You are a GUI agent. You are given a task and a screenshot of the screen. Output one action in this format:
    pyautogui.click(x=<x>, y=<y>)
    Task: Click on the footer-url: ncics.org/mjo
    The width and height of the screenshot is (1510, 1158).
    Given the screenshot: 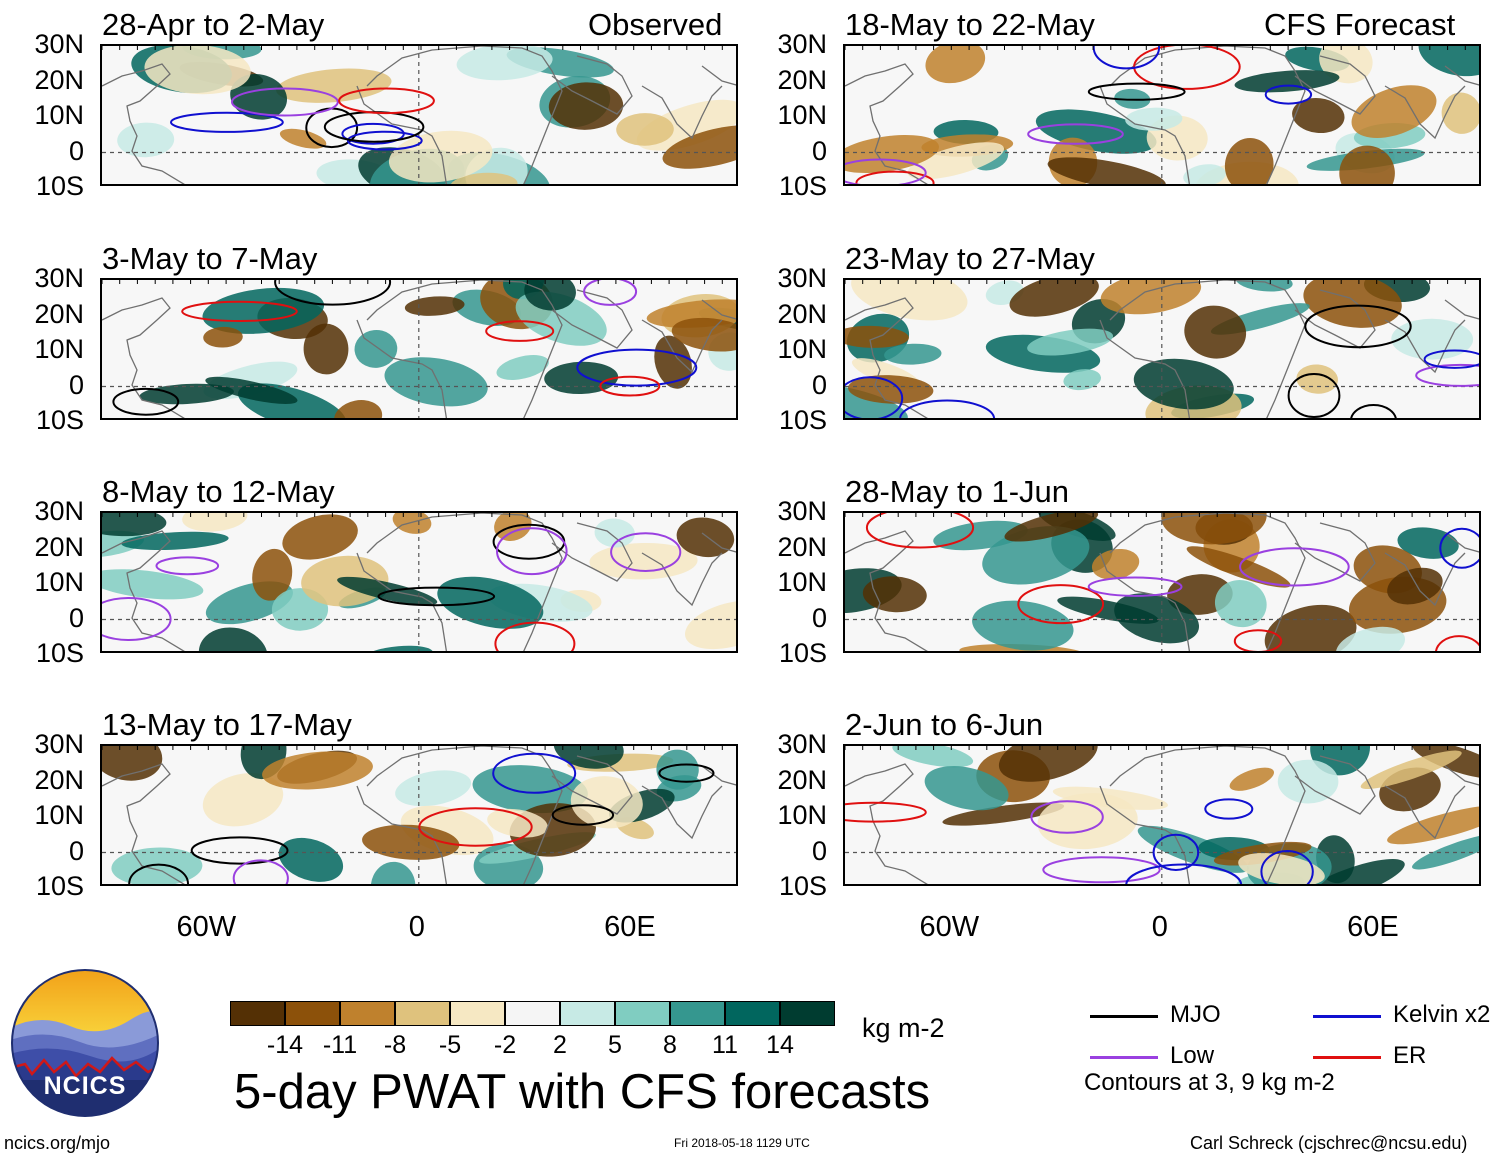 What is the action you would take?
    pyautogui.click(x=57, y=1143)
    